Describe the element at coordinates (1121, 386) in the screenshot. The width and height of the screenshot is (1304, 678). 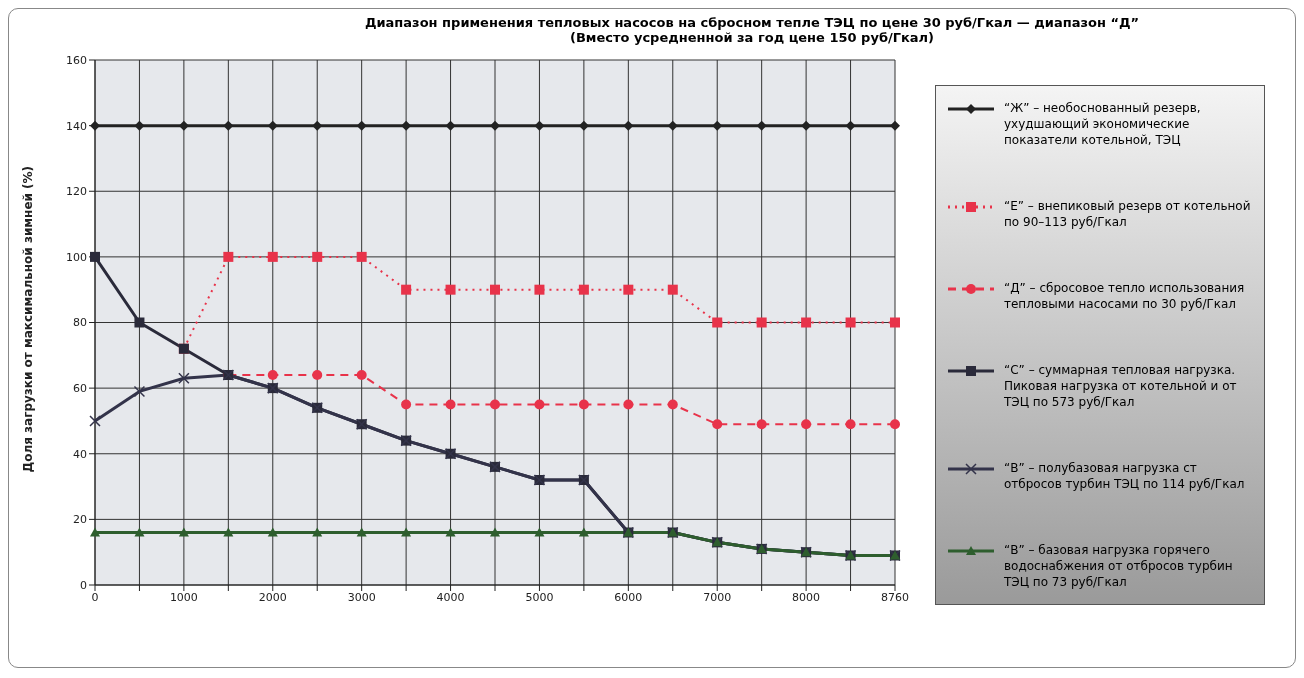
I see `legend-label: “С” – суммарная тепловая нагрузка. Пиковая нагрузка от котельной и от ТЭЦ по 573 руб/Гкал` at that location.